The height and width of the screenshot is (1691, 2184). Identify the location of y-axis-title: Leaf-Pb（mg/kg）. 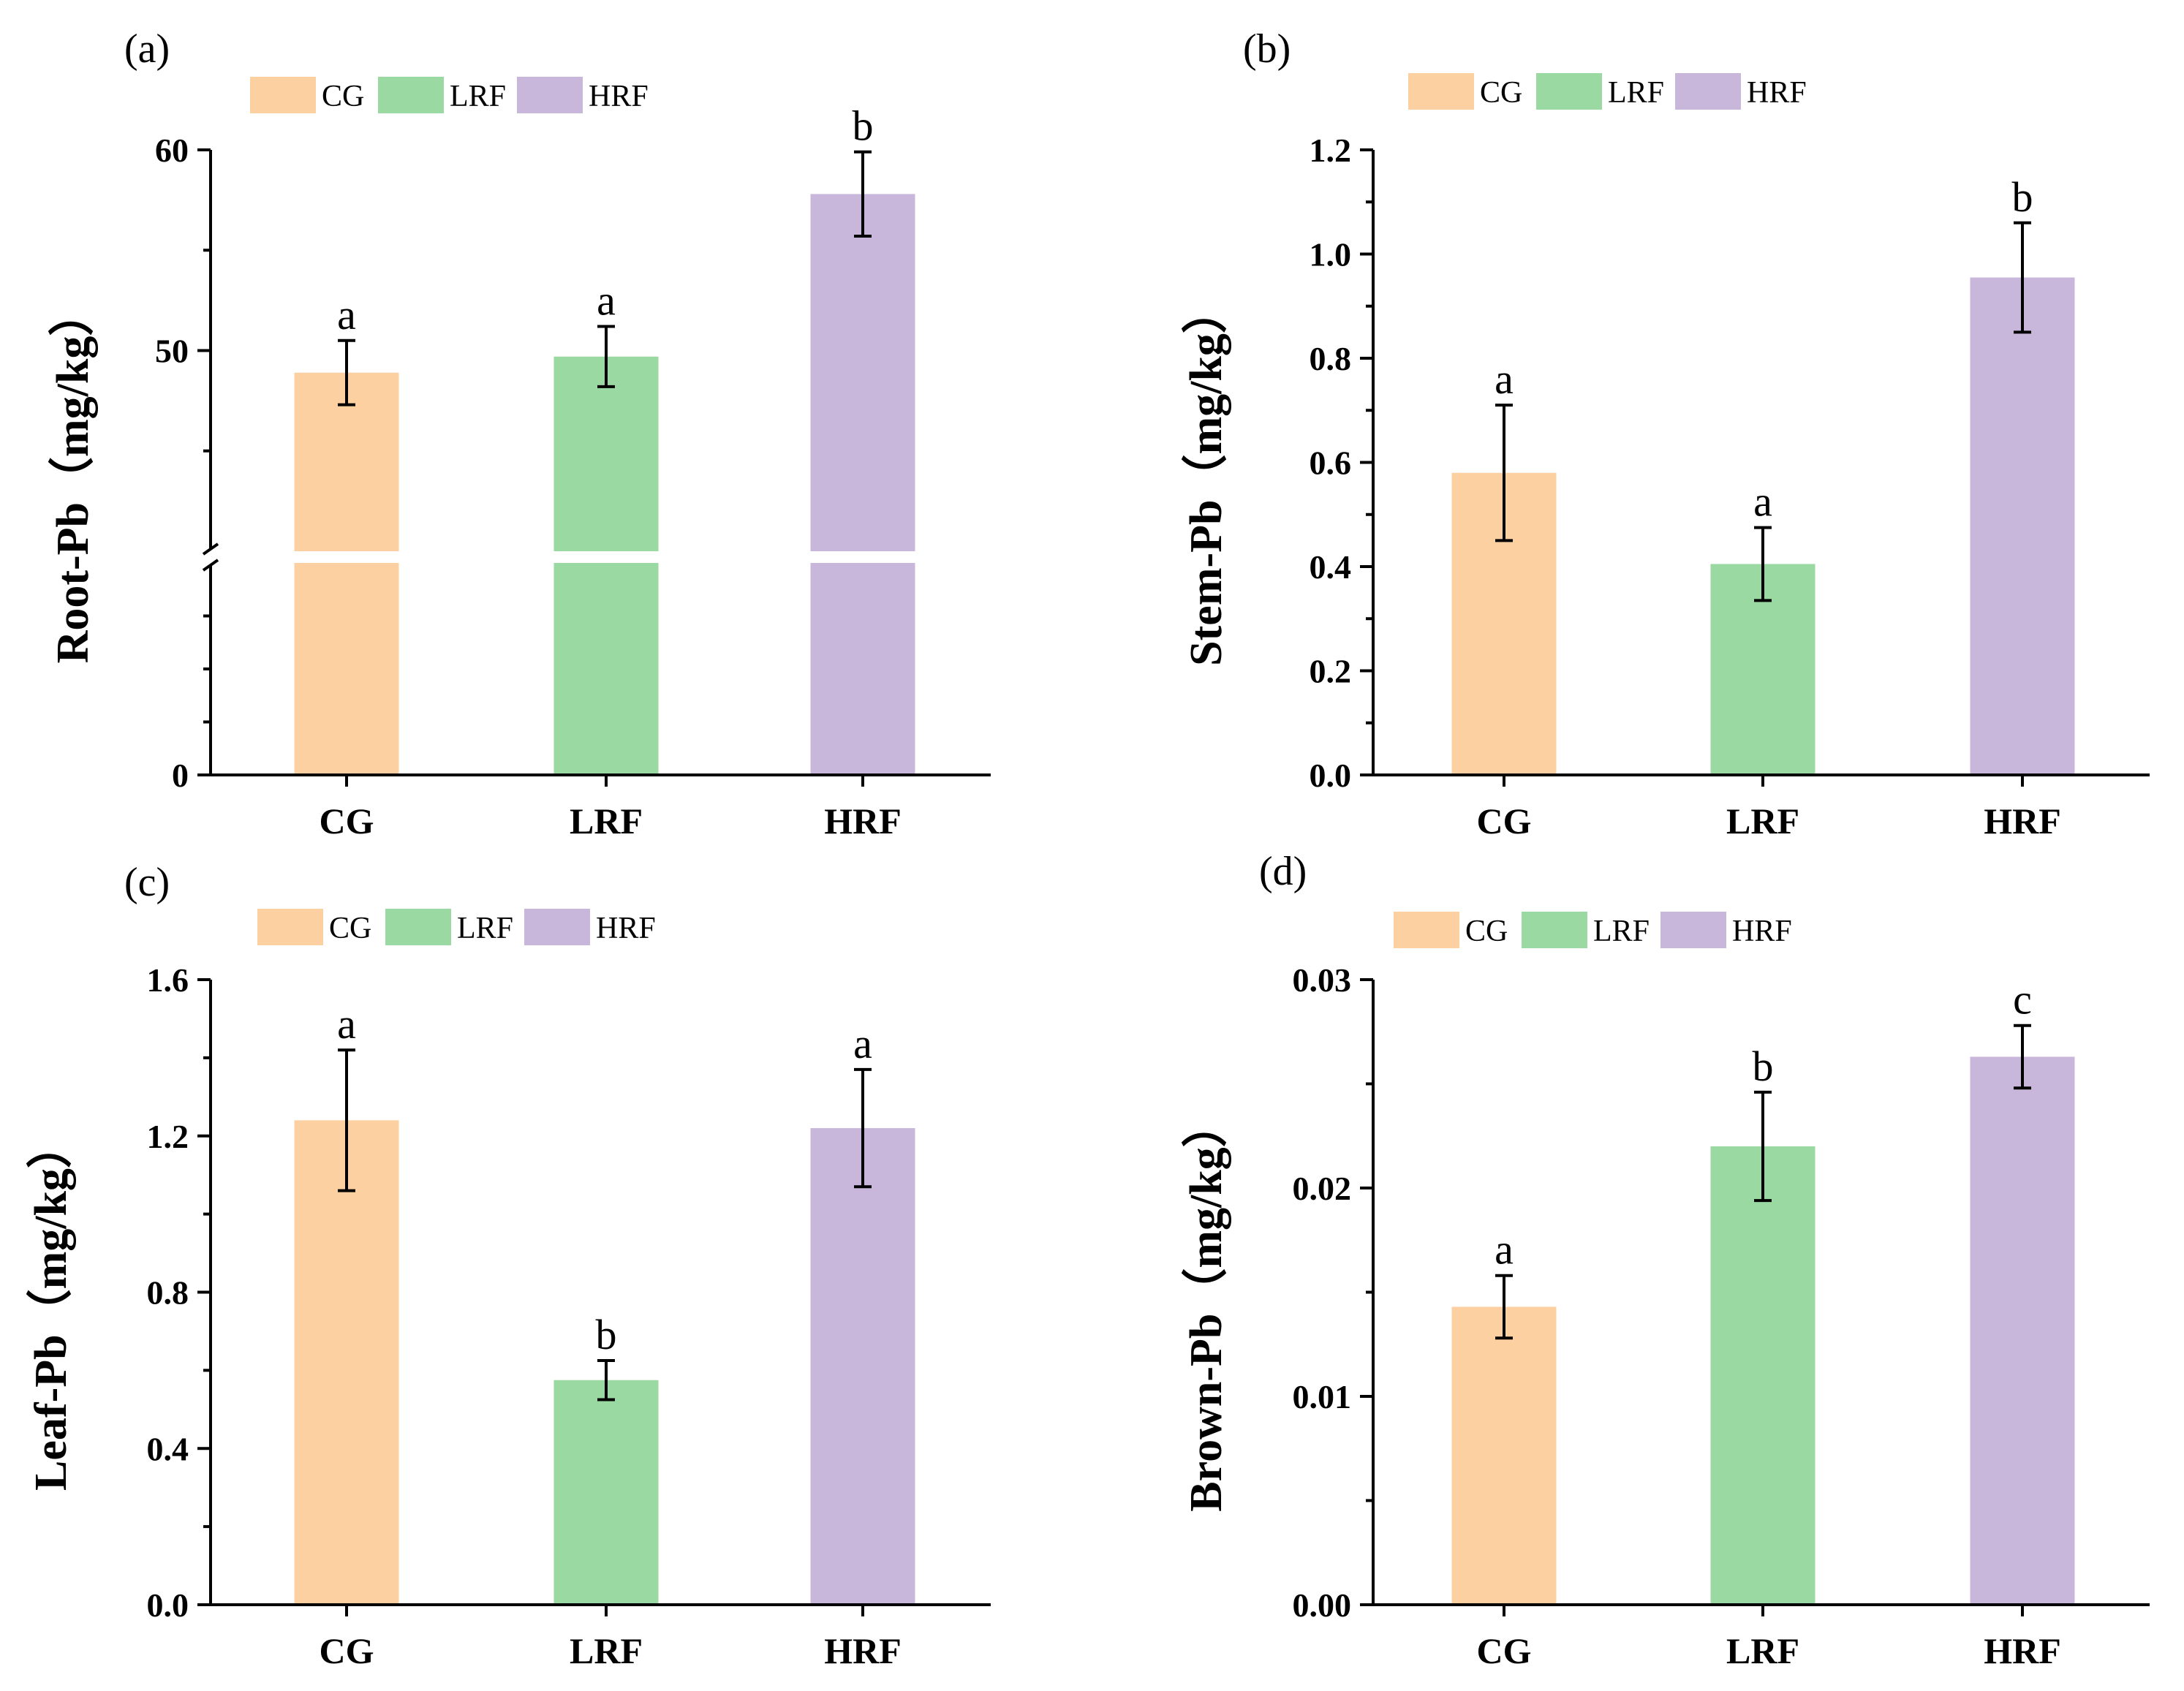
(50, 1307).